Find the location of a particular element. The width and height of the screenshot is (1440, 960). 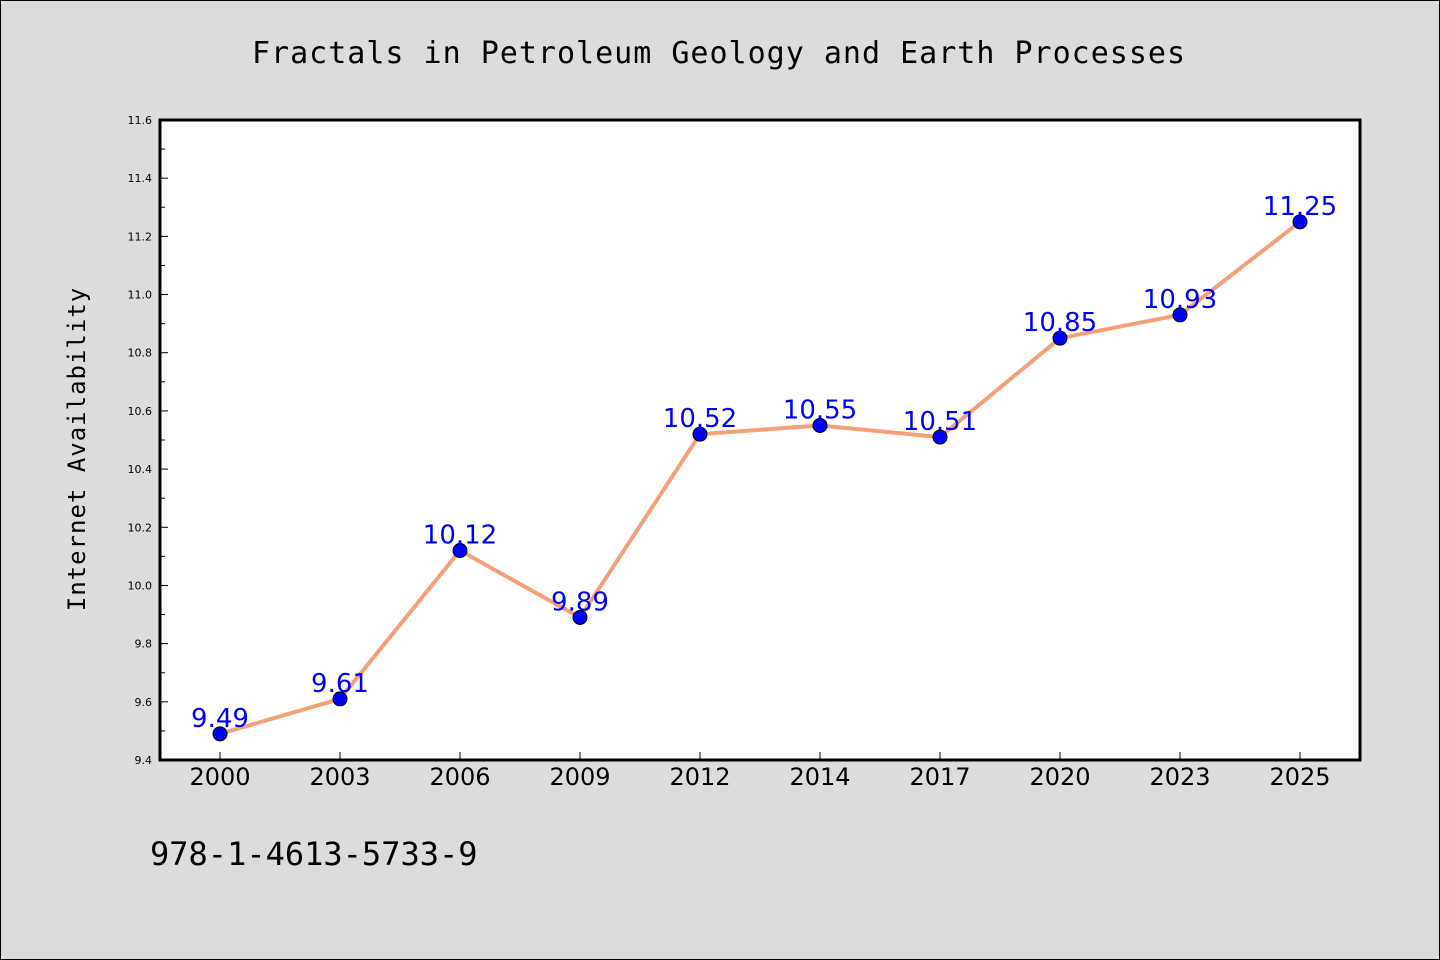

data-label: 10.85 is located at coordinates (1060, 323).